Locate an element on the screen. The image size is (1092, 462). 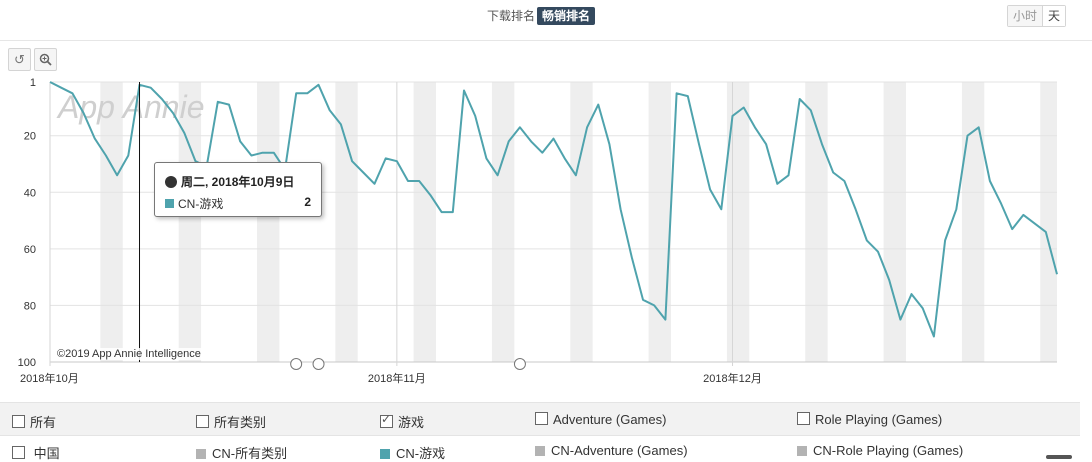
y-axis: 1 20 40 60 80 100 is located at coordinates (27, 223).